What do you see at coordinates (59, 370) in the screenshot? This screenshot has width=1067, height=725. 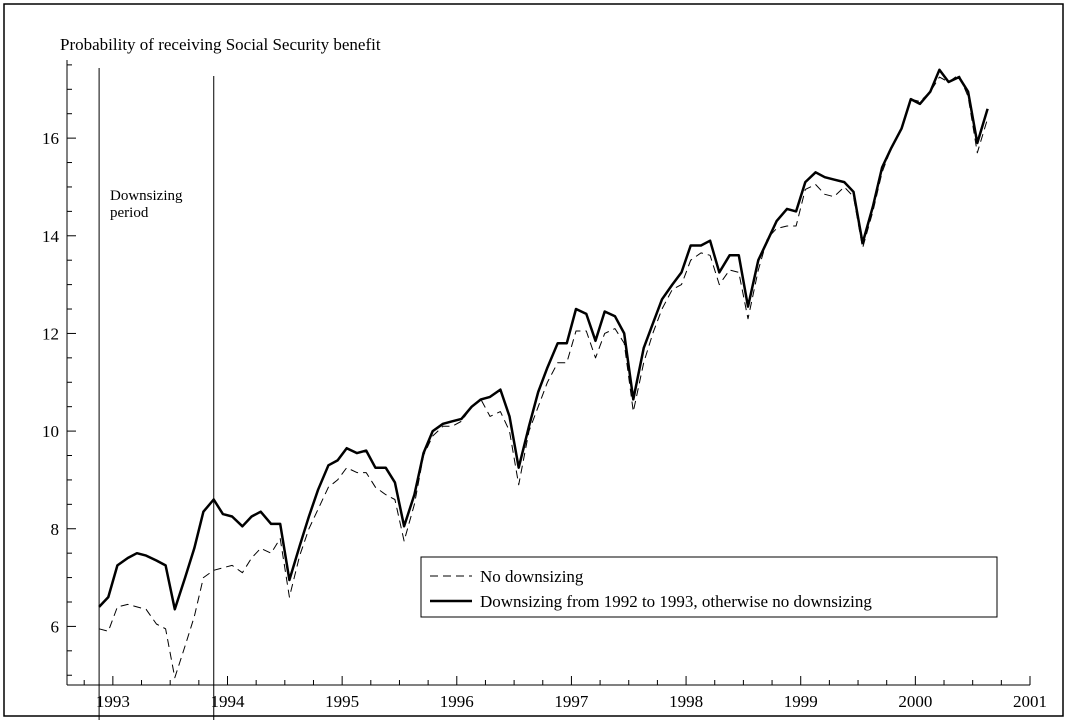 I see `y-ticks: 6 8 10 12 14 16` at bounding box center [59, 370].